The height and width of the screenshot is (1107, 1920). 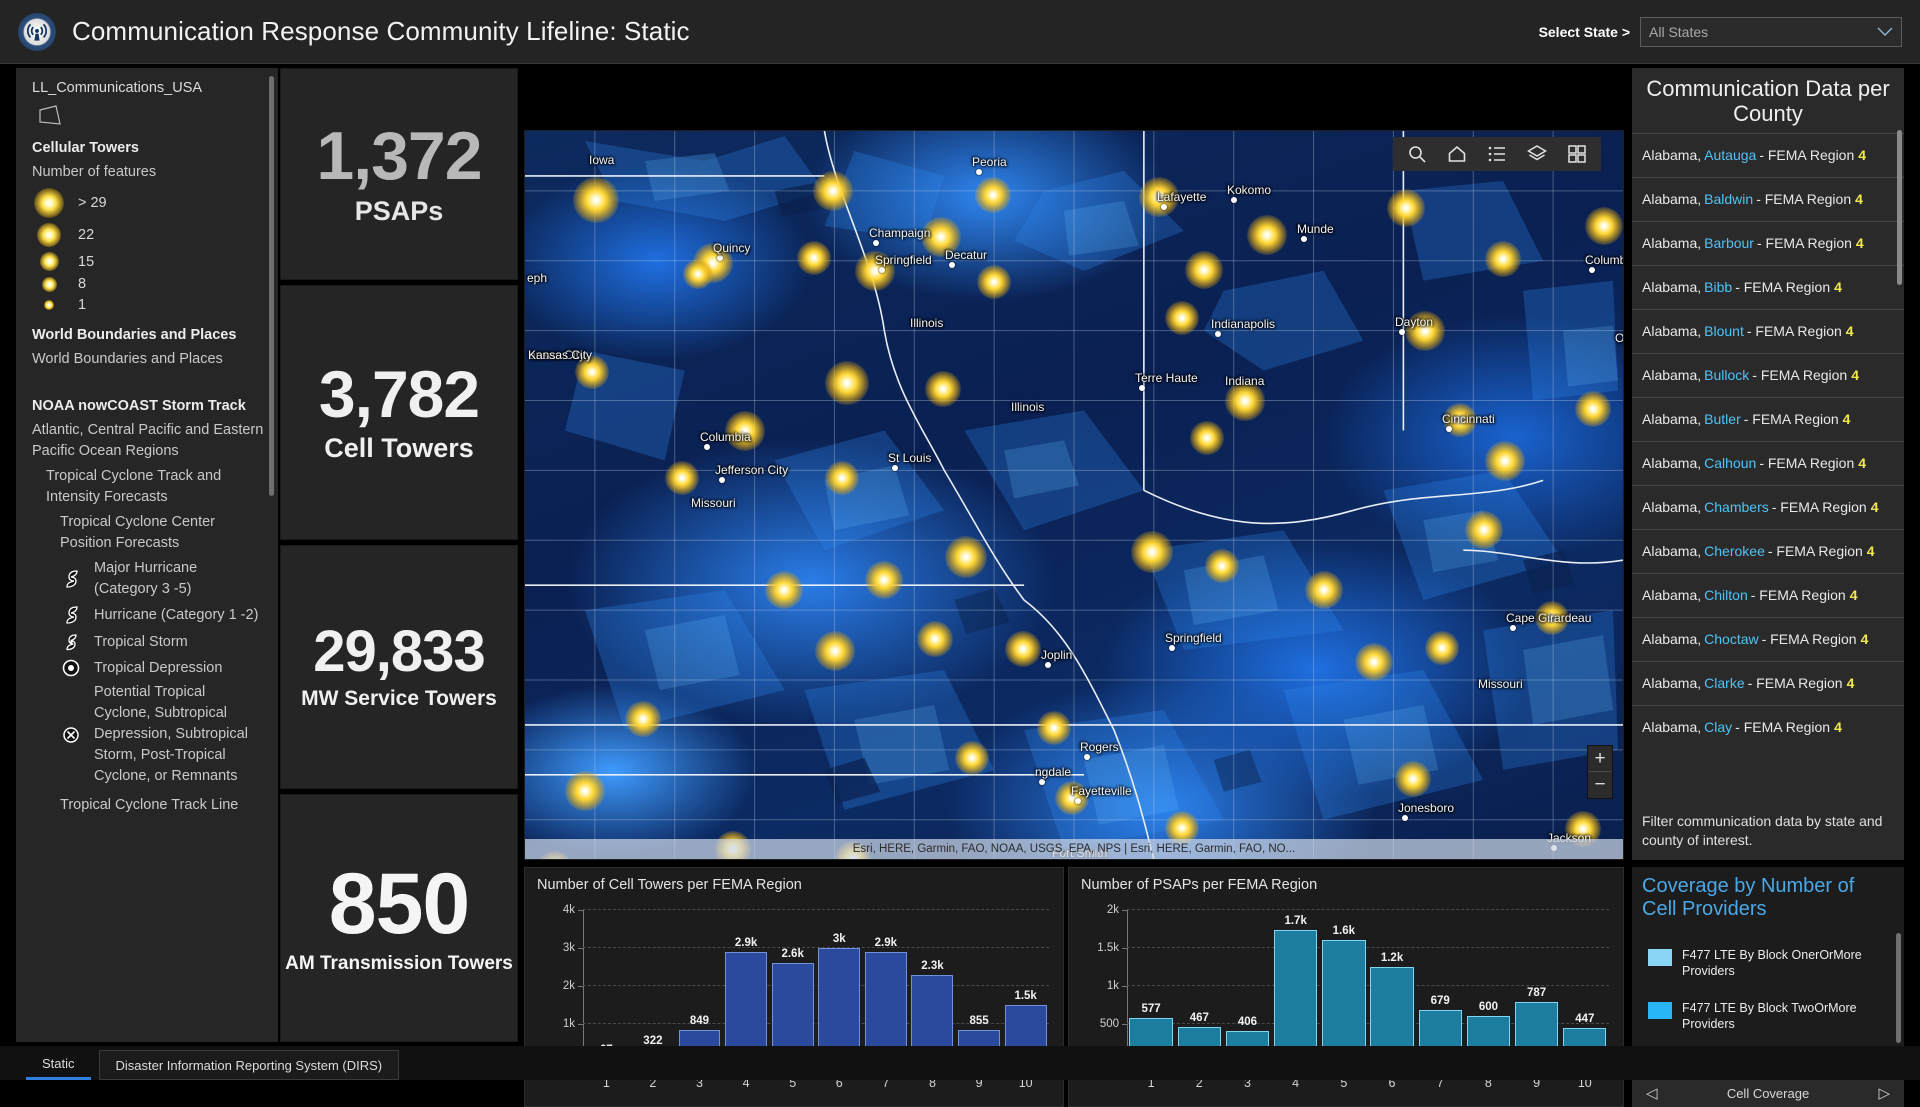 I want to click on county-name: Bullock, so click(x=1726, y=375).